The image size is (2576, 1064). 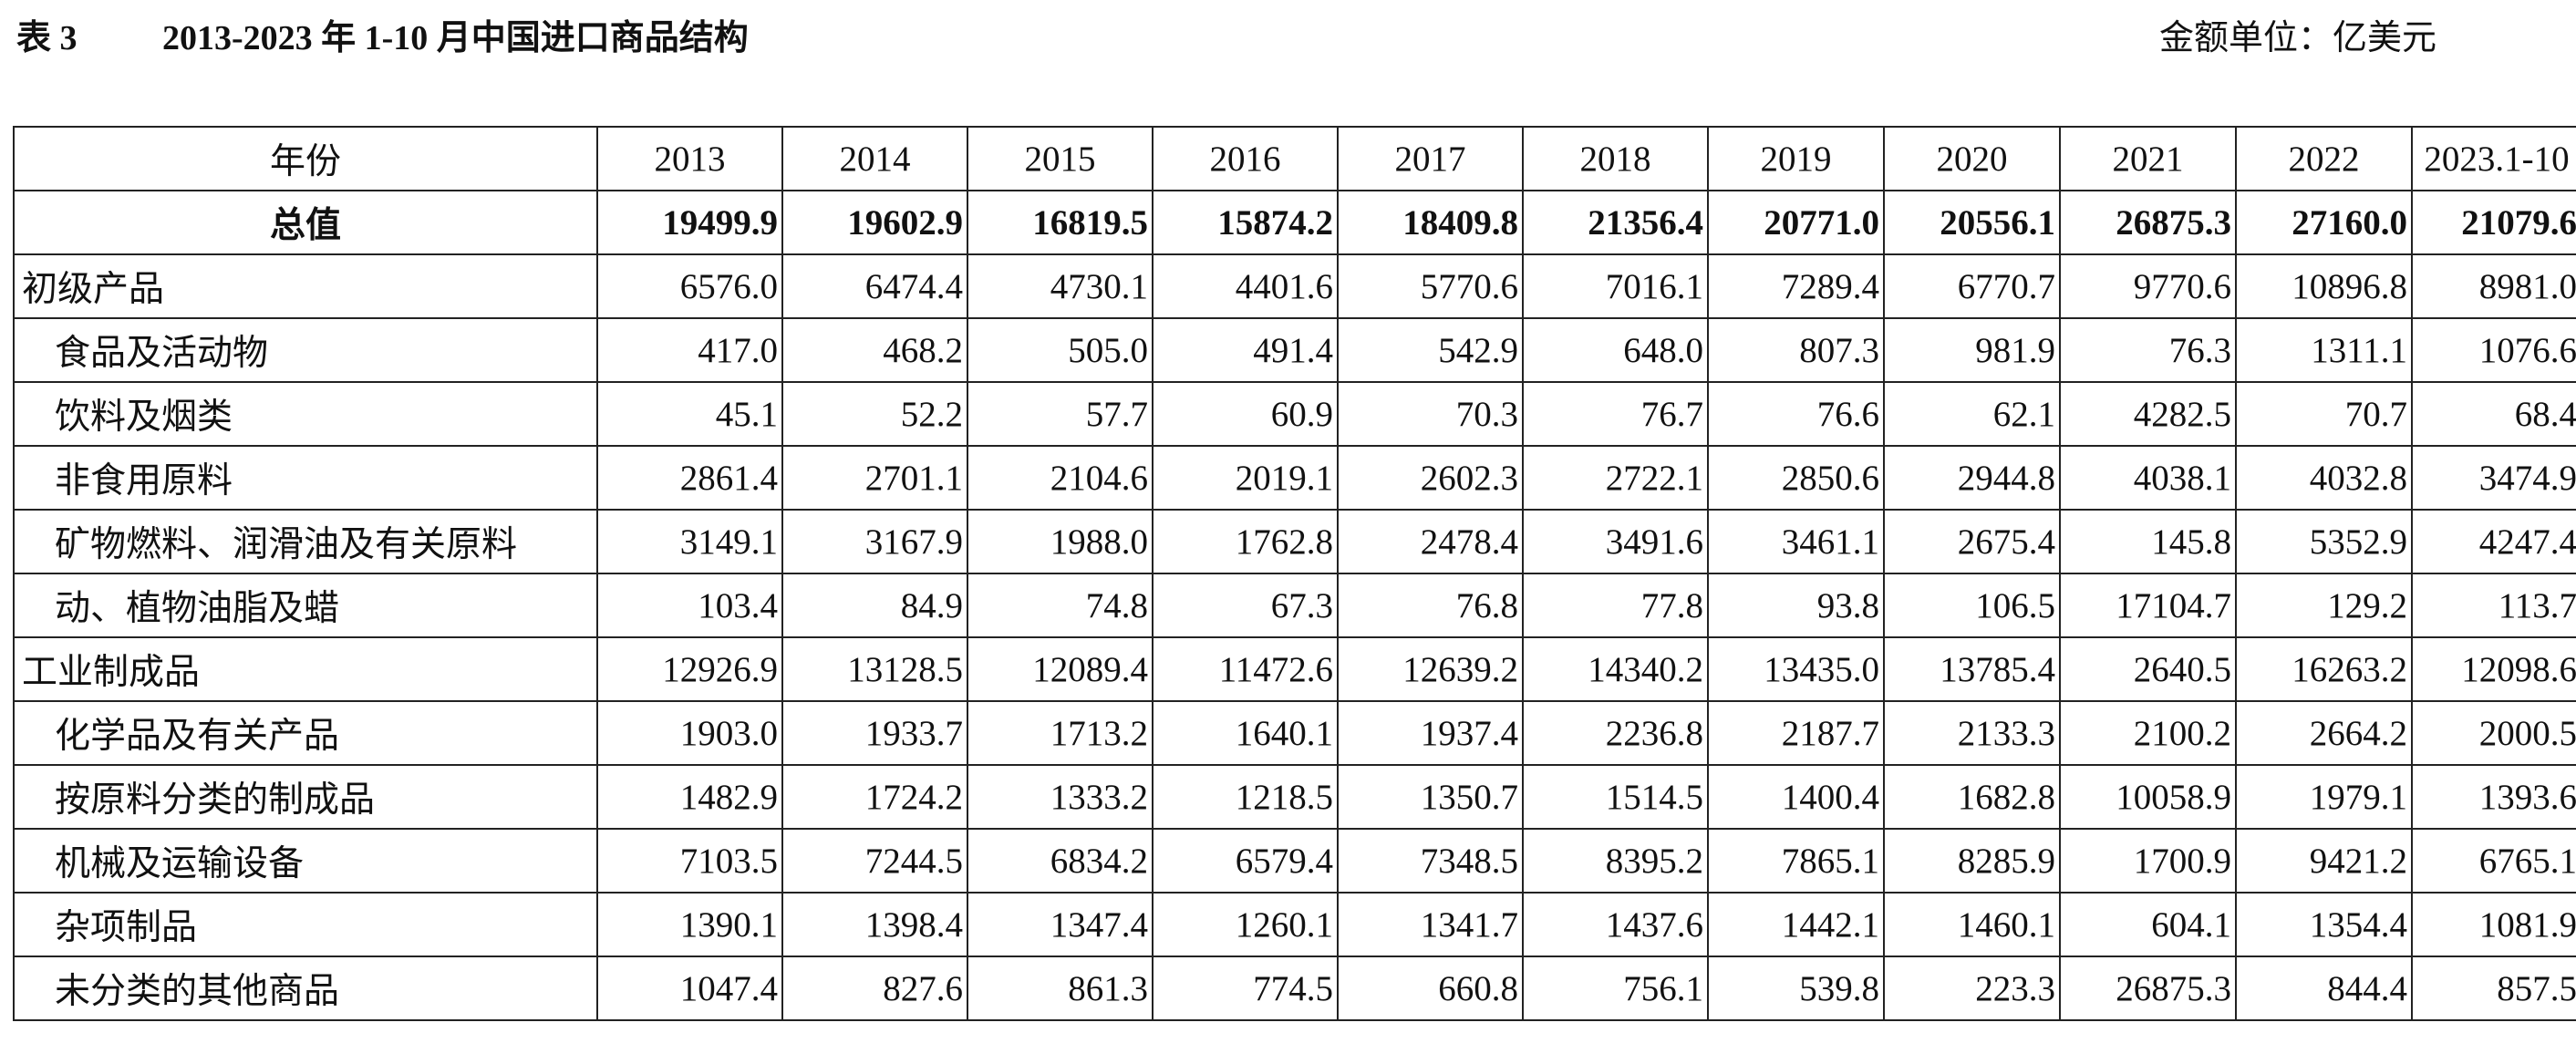 What do you see at coordinates (2493, 797) in the screenshot?
I see `value-cell: 1393.6` at bounding box center [2493, 797].